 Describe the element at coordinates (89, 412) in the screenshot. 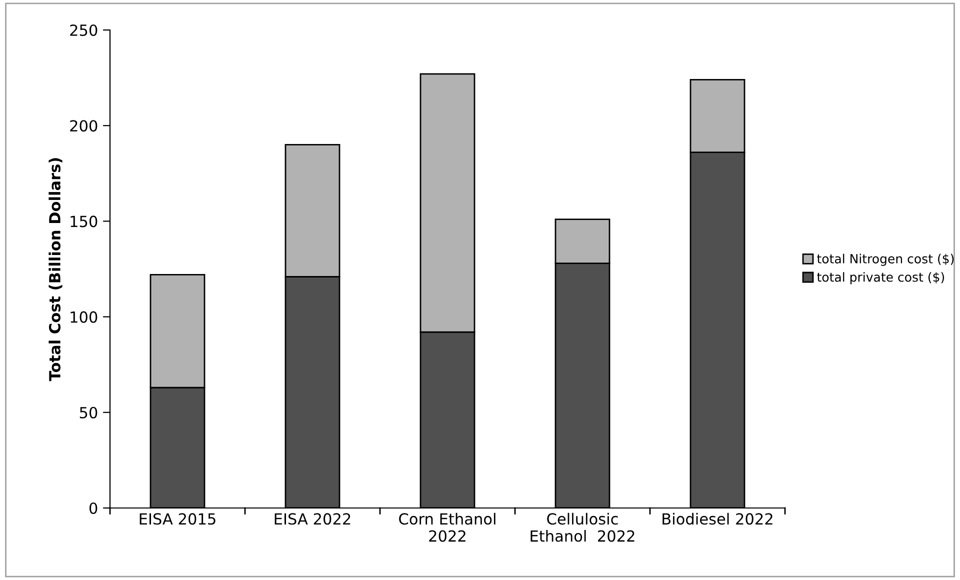

I see `y-tick-label: 50` at that location.